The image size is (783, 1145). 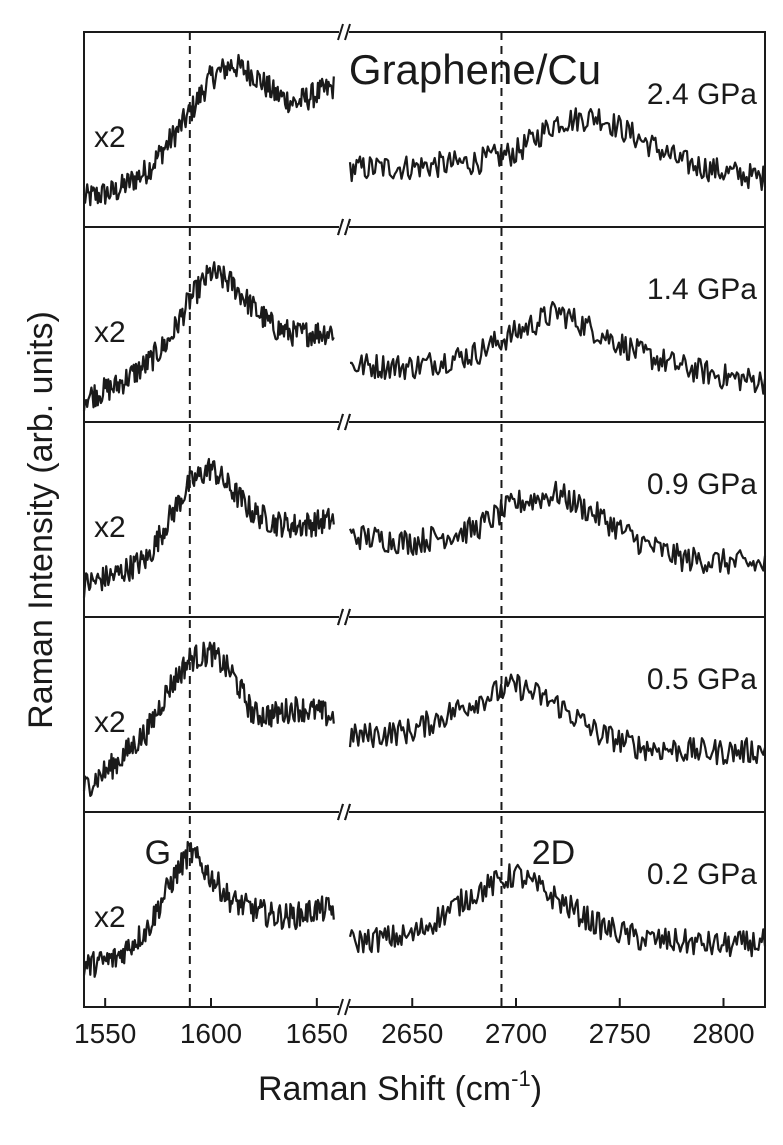 I want to click on x-axis-label-superscript: -1, so click(x=521, y=1078).